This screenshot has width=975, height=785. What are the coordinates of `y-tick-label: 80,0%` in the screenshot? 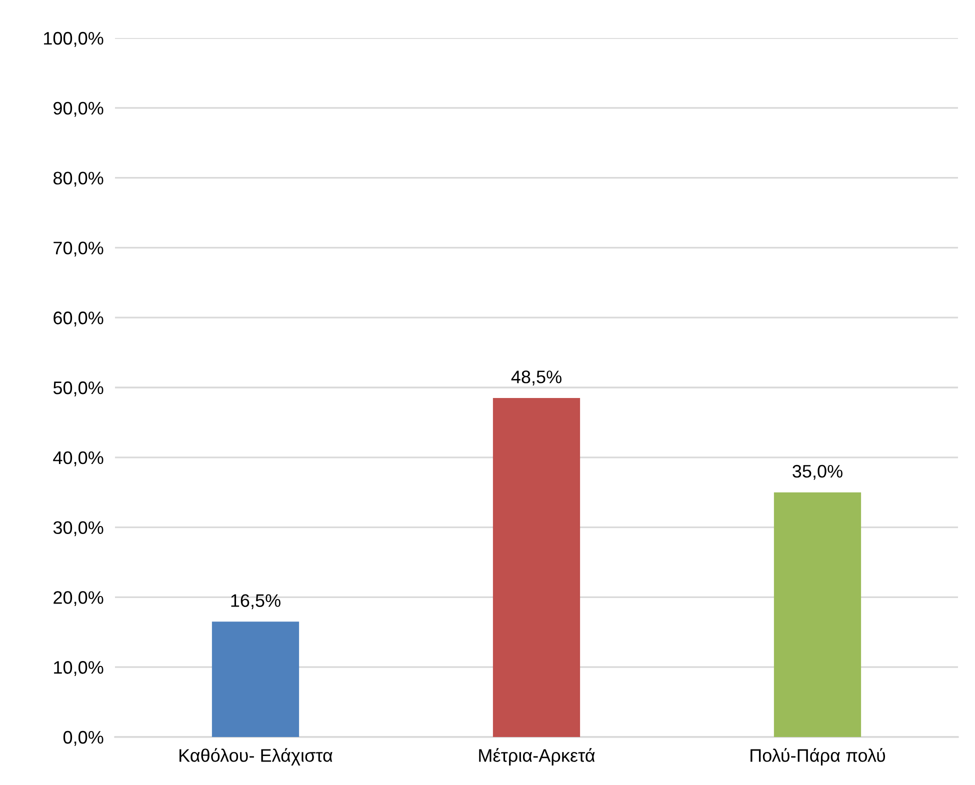 It's located at (78, 179).